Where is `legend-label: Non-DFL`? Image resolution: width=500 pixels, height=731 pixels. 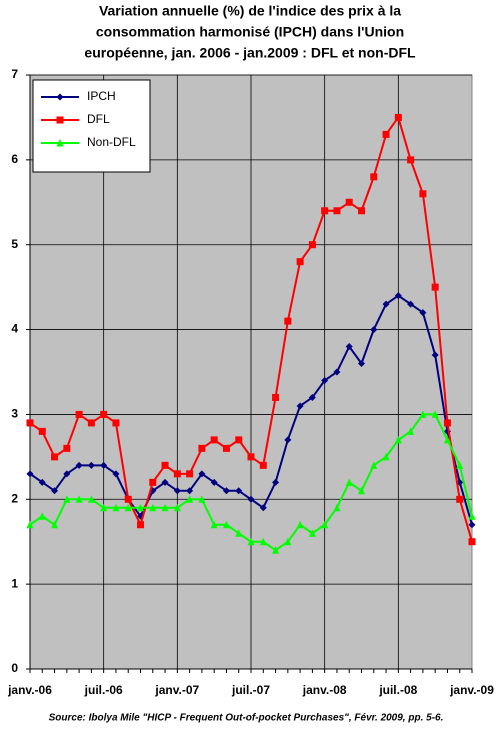 legend-label: Non-DFL is located at coordinates (111, 142).